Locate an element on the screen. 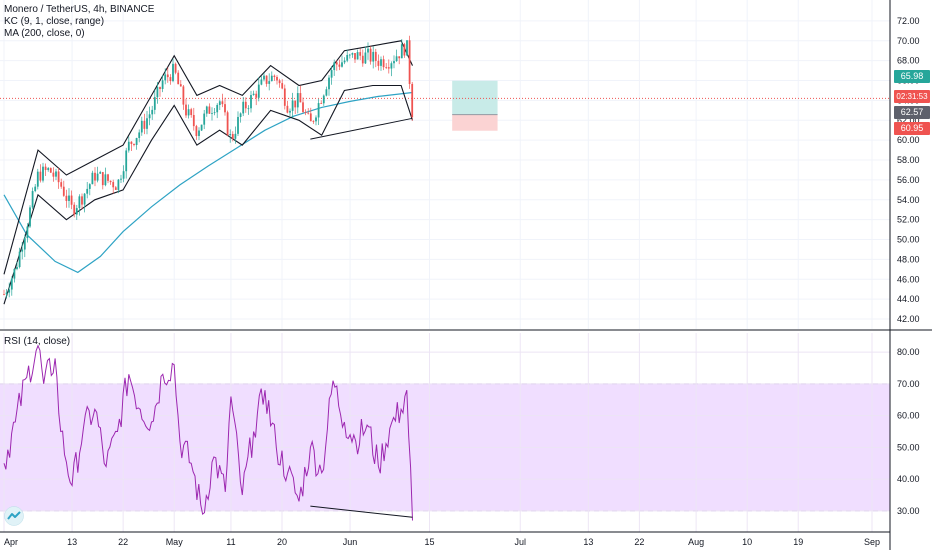  target-price-tag: 65.98 is located at coordinates (912, 76).